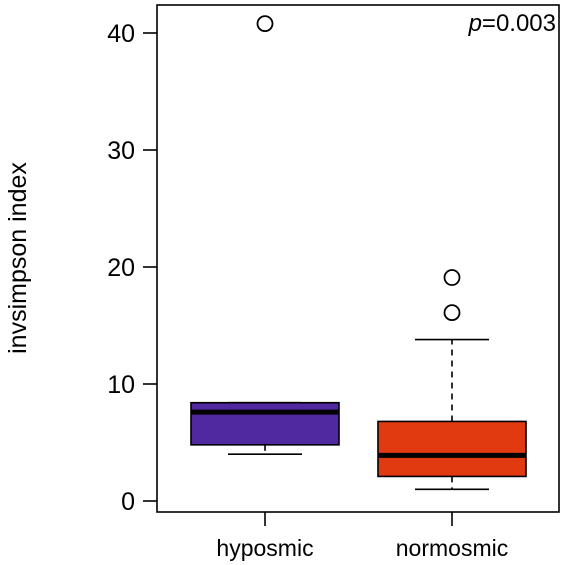 This screenshot has height=565, width=566. What do you see at coordinates (121, 151) in the screenshot?
I see `y-tick-label: 30` at bounding box center [121, 151].